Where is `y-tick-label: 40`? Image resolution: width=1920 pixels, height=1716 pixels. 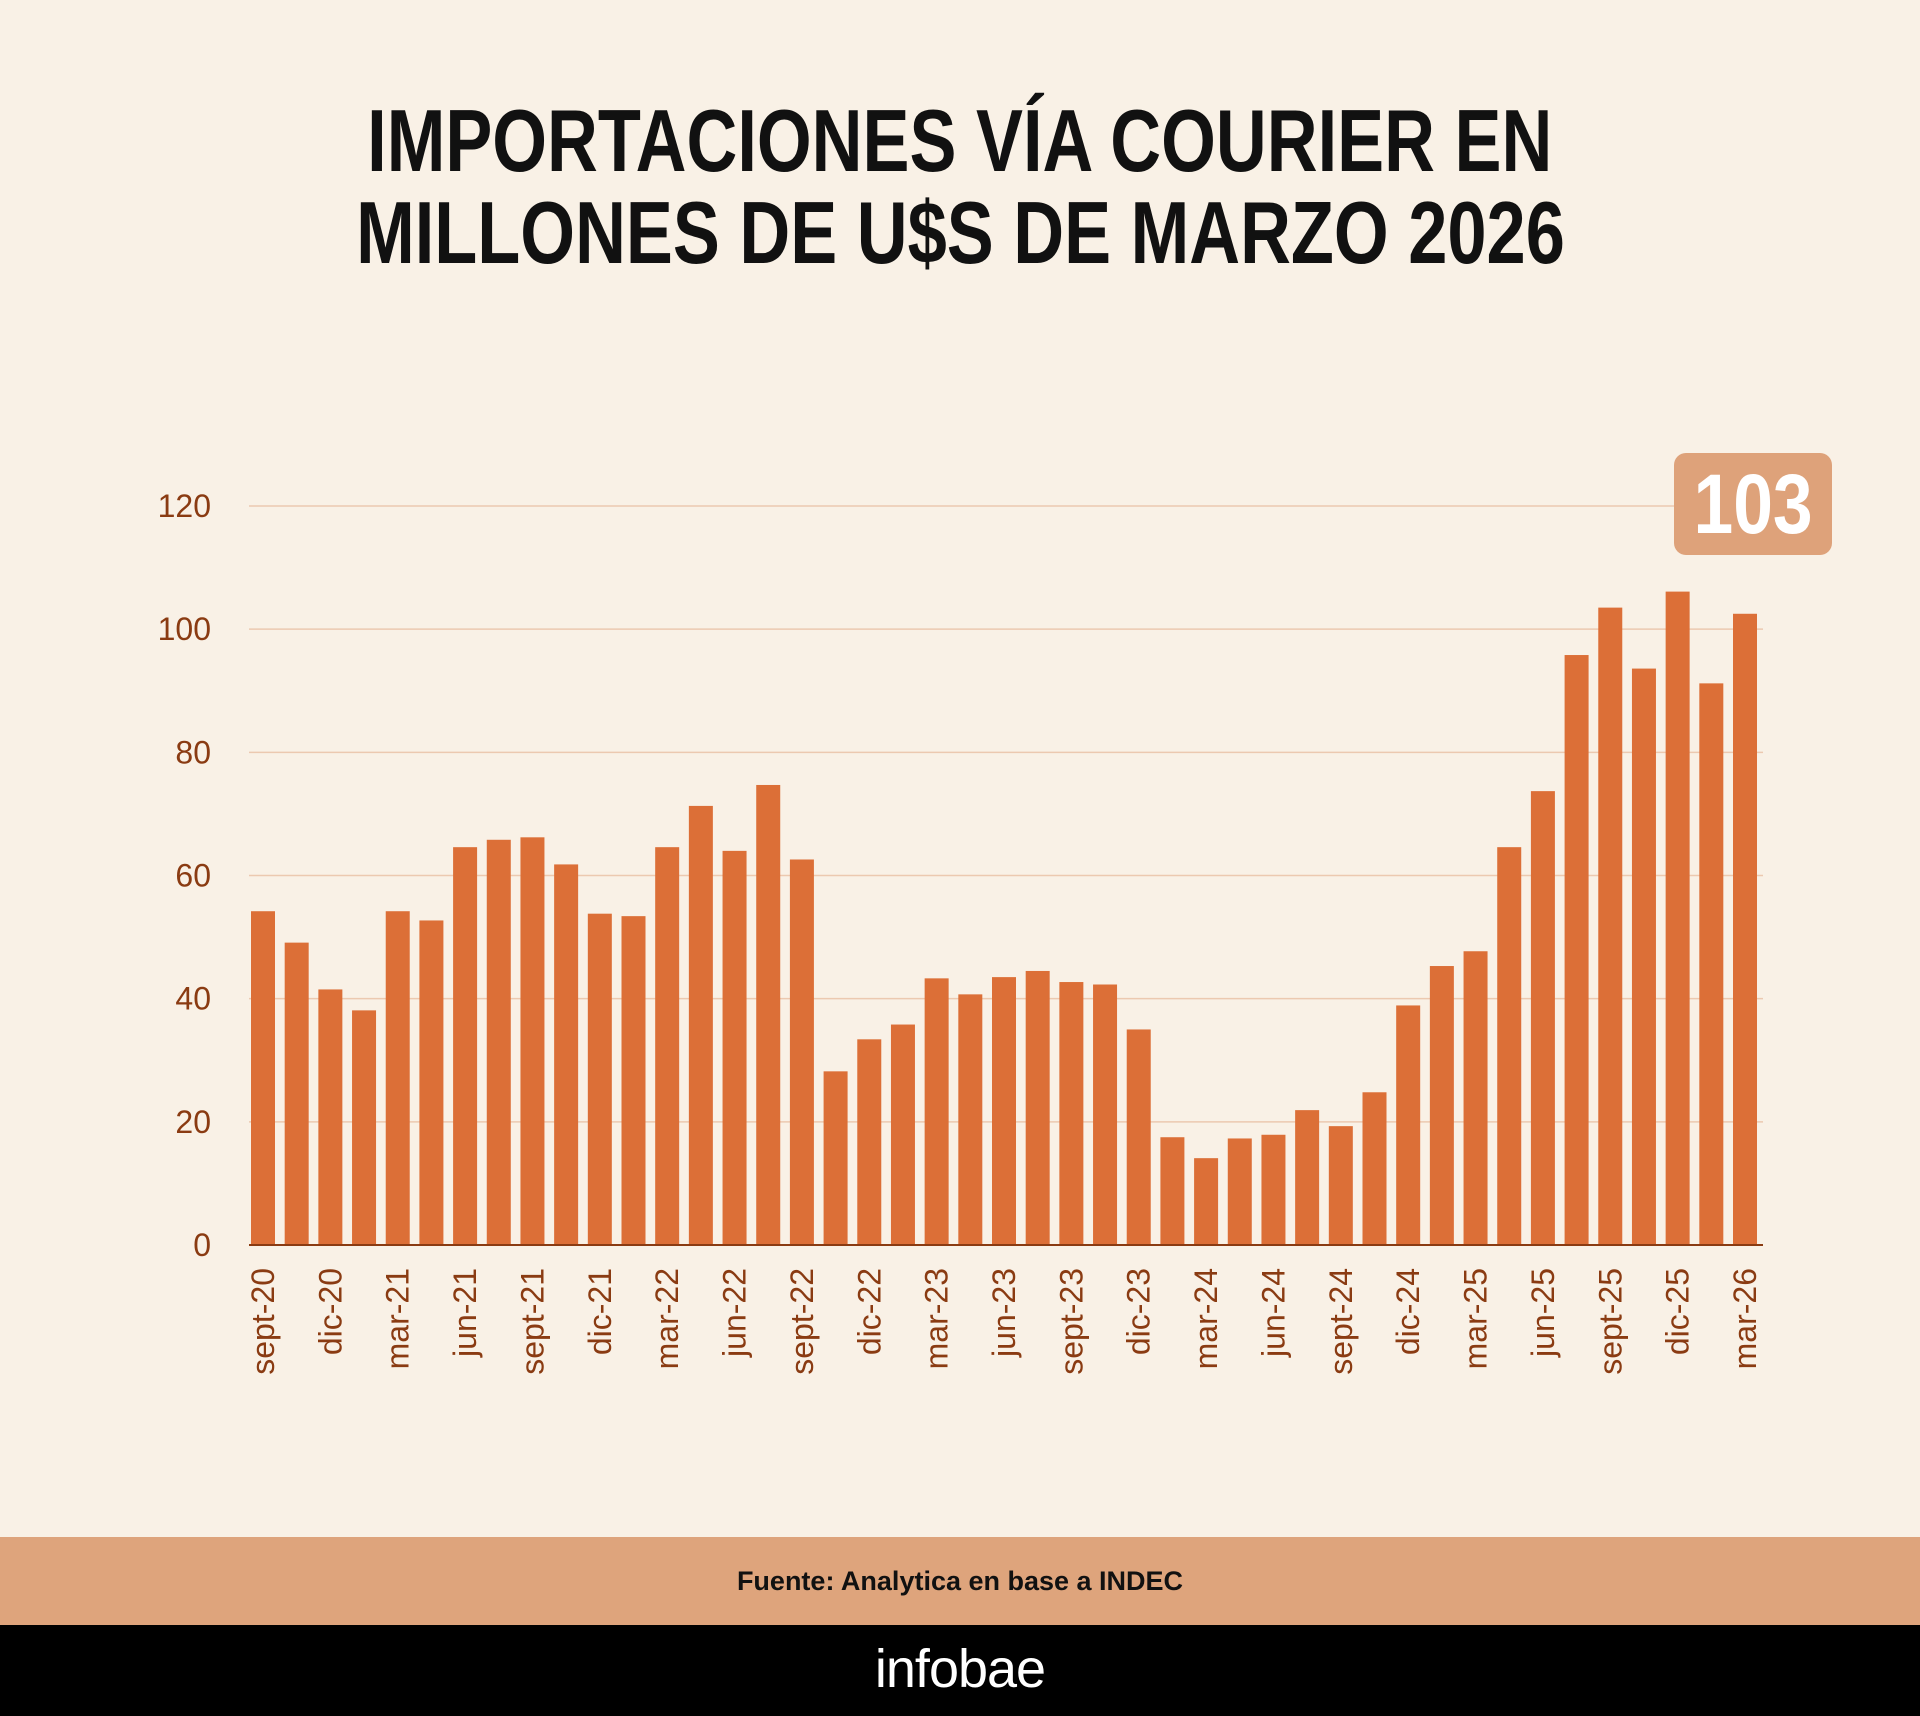 y-tick-label: 40 is located at coordinates (193, 999).